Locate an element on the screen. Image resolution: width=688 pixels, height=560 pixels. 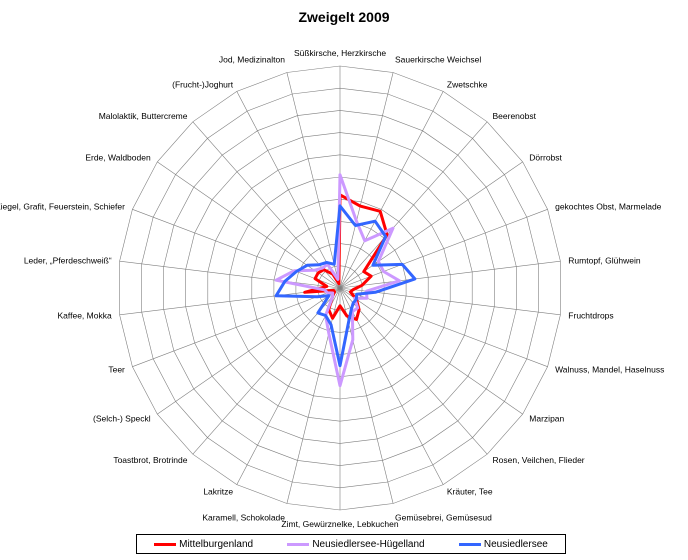
axis-label: Walnuss, Mandel, Haselnuss is located at coordinates (609, 370).